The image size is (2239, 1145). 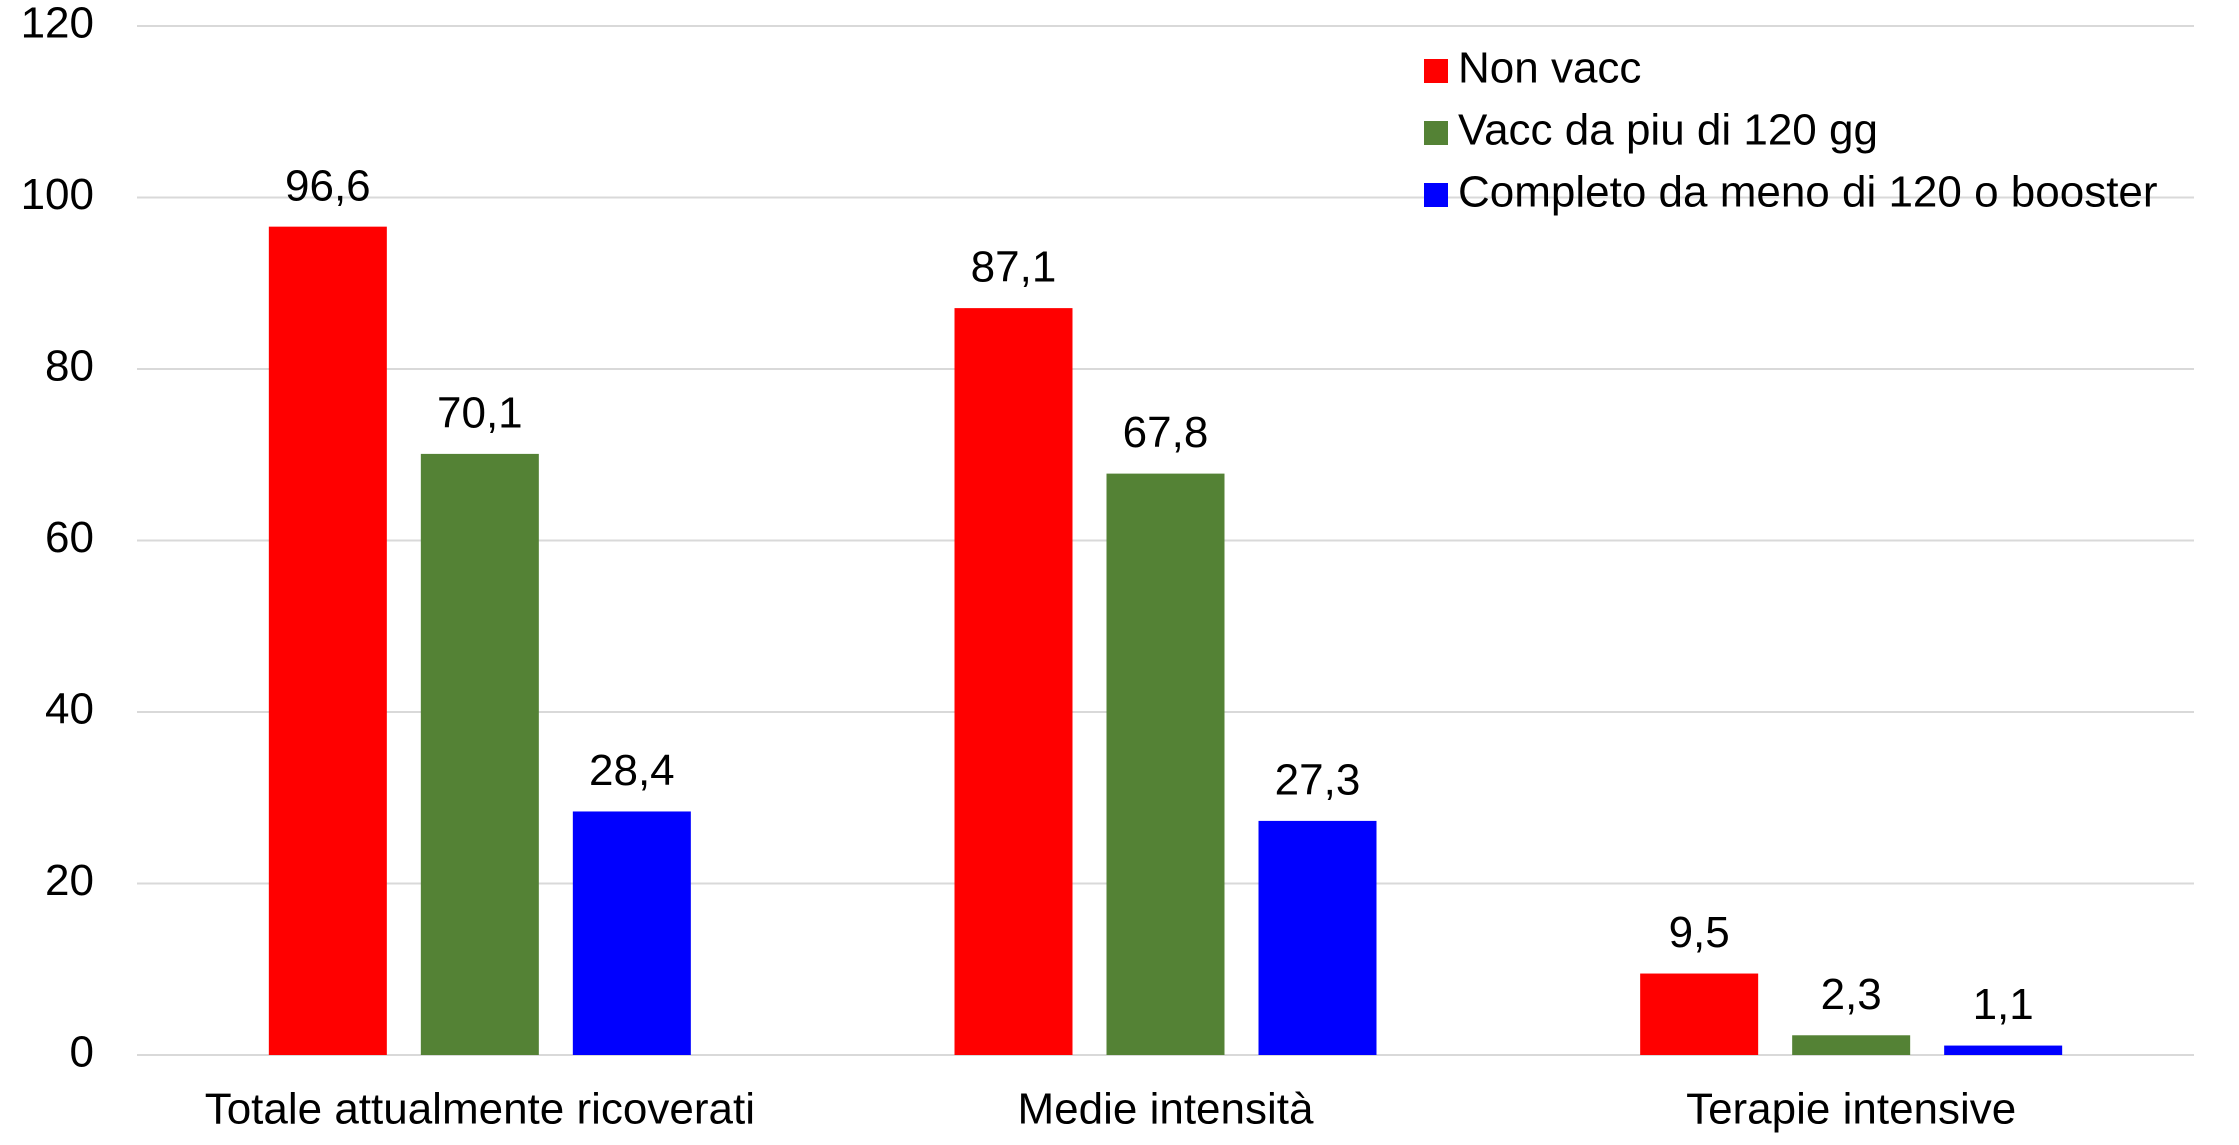 What do you see at coordinates (632, 770) in the screenshot?
I see `data-label: 28,4` at bounding box center [632, 770].